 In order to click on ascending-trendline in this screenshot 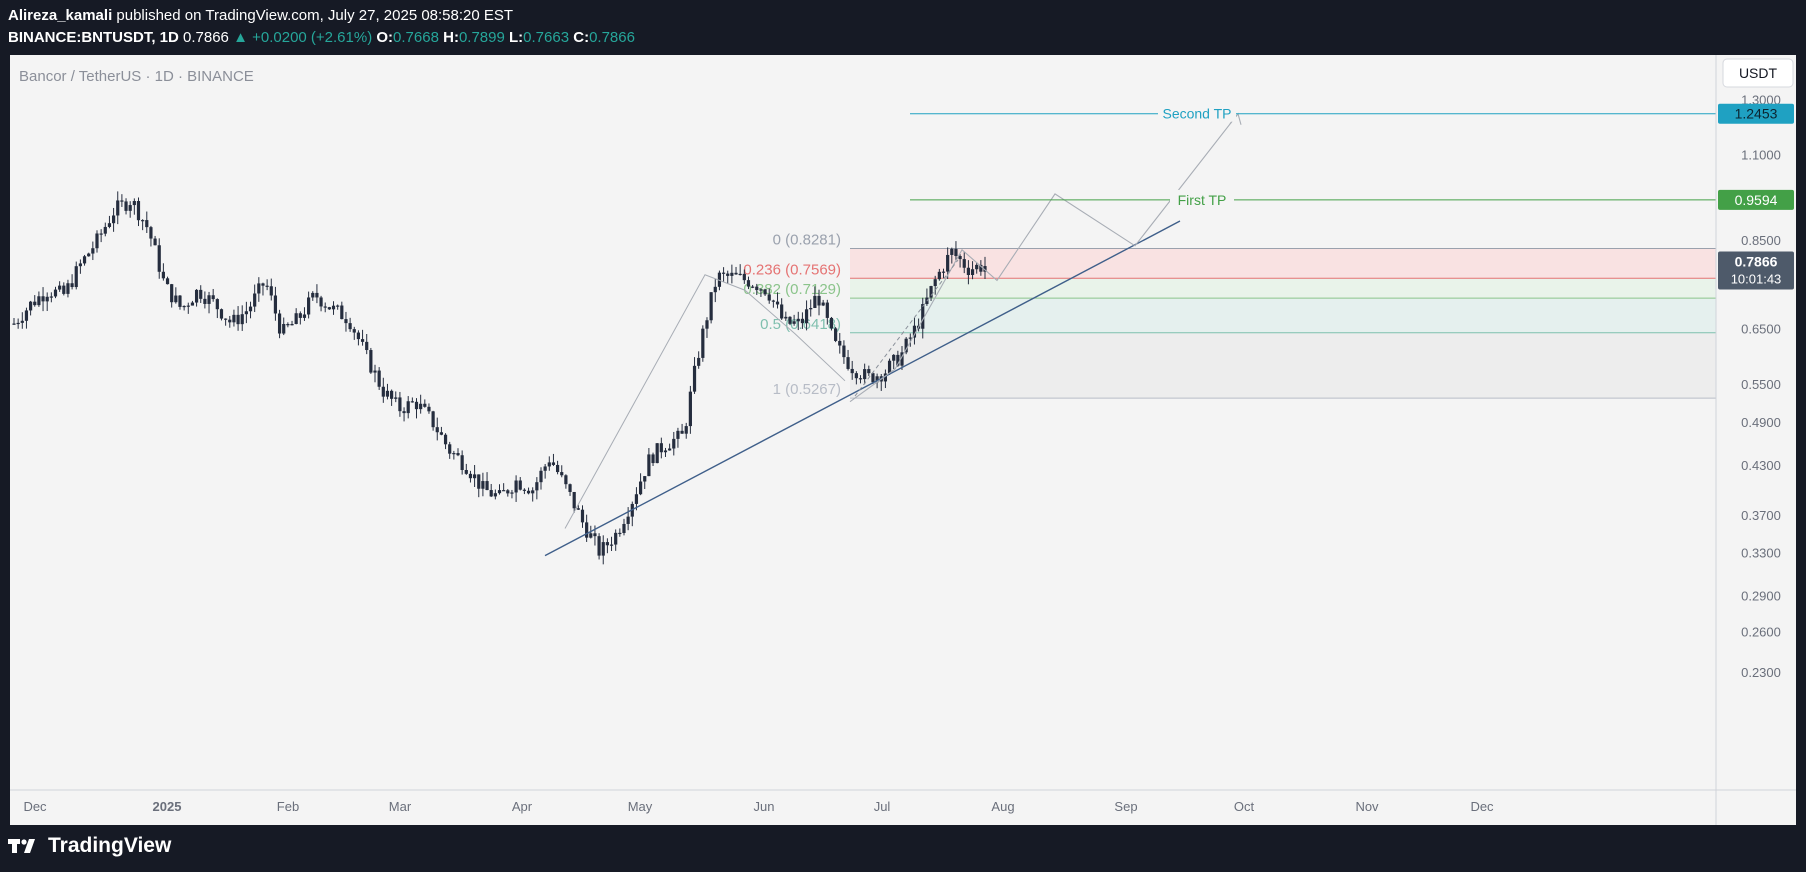, I will do `click(862, 388)`.